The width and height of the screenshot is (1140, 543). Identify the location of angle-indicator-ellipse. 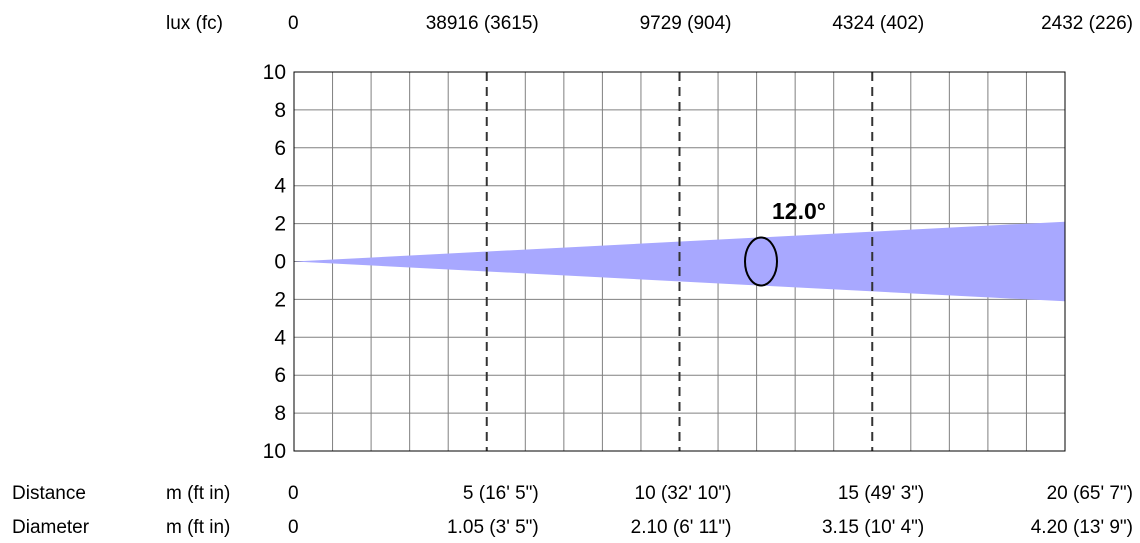
(761, 261).